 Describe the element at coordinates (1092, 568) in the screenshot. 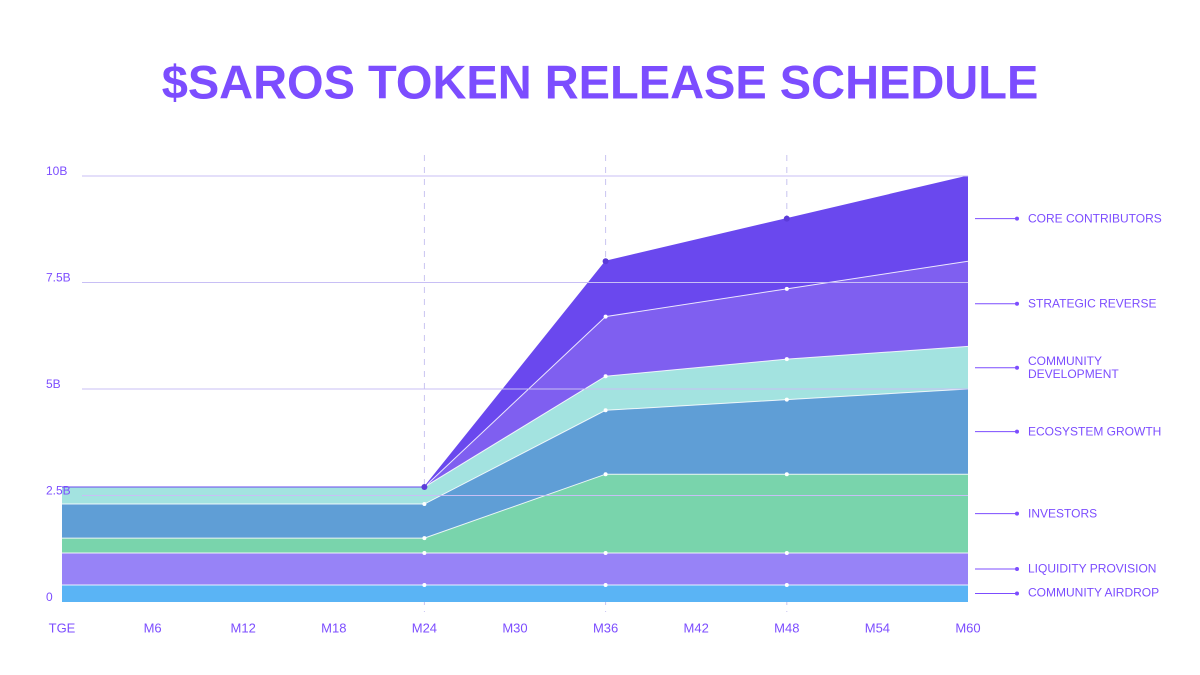

I see `legend-label: LIQUIDITY PROVISION` at that location.